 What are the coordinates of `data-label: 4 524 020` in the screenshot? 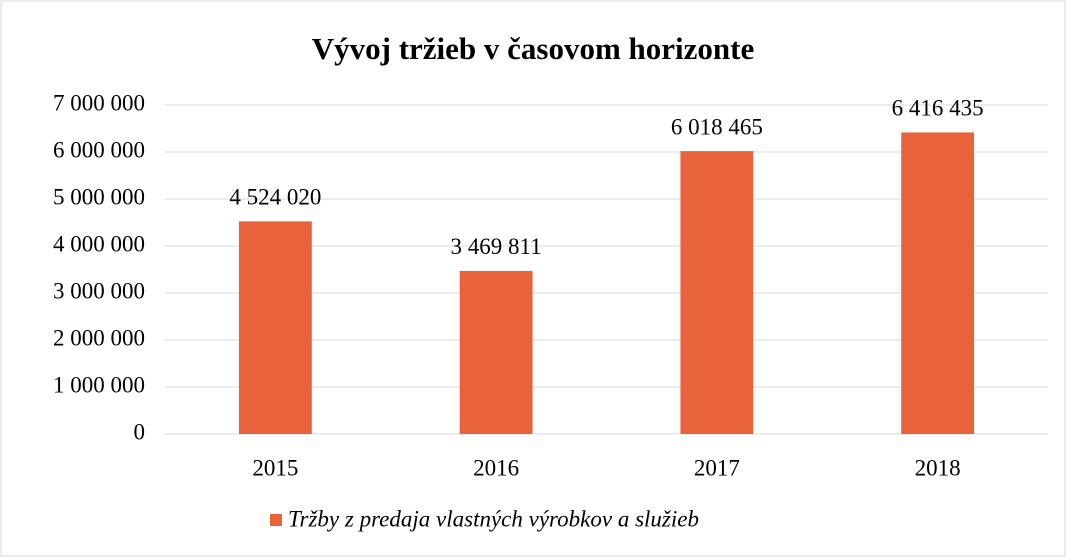 It's located at (275, 197).